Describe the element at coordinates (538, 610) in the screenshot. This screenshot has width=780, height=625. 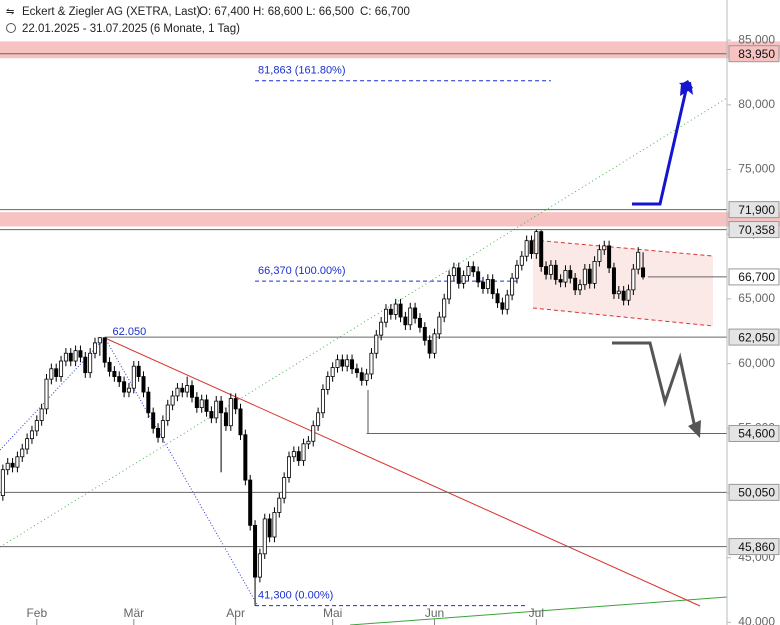
I see `trend-green` at that location.